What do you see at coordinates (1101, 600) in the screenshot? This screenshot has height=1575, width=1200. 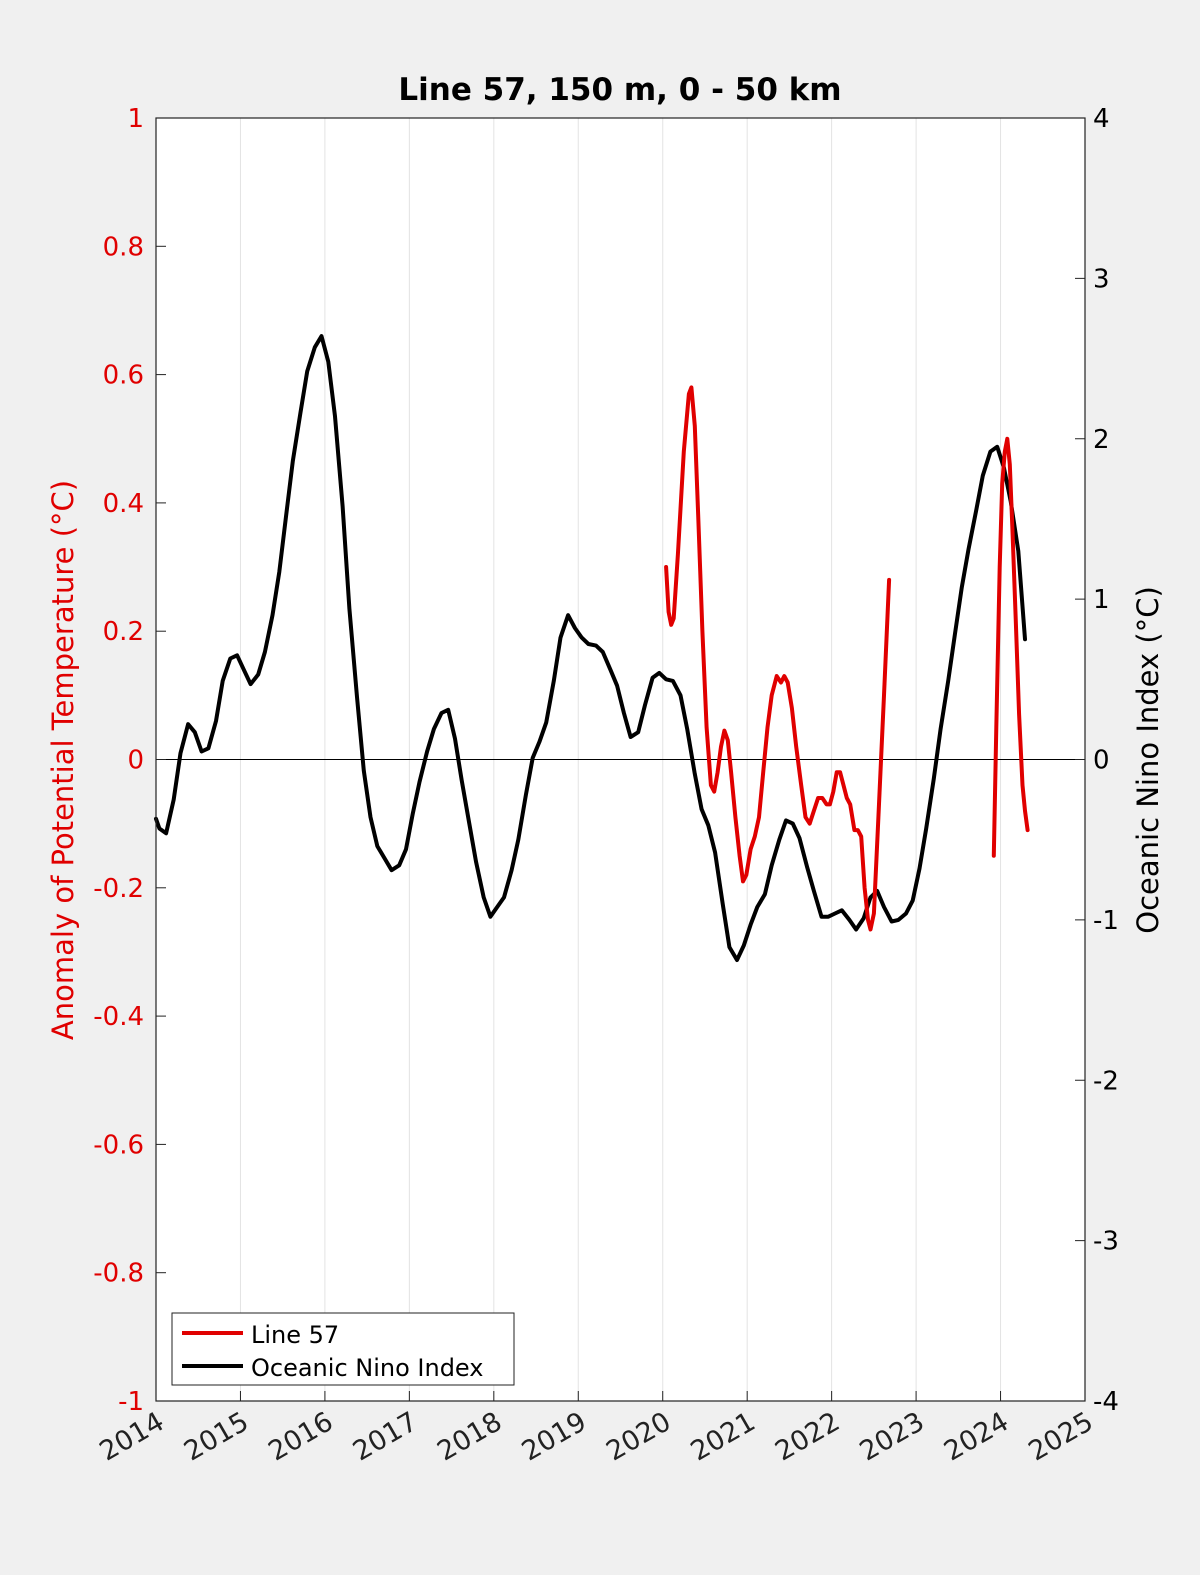 I see `right-tick-label: 1` at bounding box center [1101, 600].